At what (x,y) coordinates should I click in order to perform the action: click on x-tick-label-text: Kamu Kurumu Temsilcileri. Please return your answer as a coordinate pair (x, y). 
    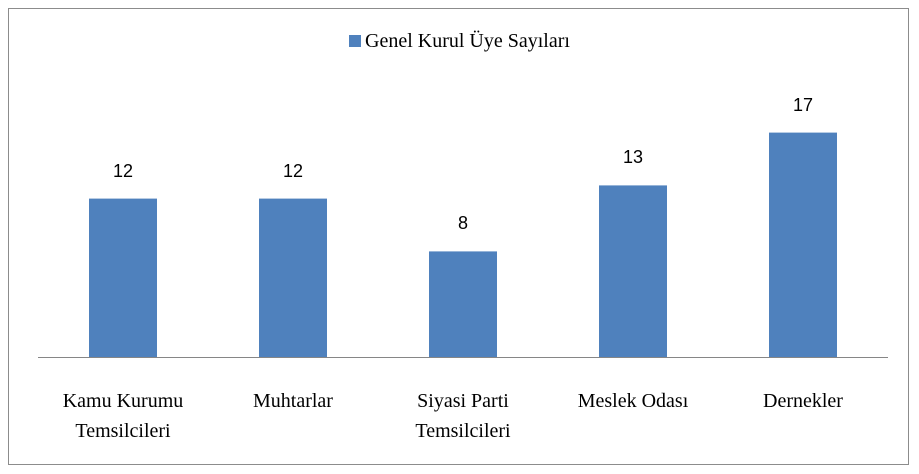
    Looking at the image, I should click on (123, 416).